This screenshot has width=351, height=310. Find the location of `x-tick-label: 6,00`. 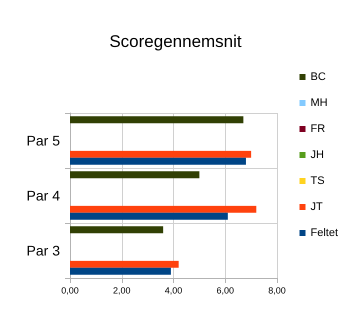

x-tick-label: 6,00 is located at coordinates (225, 291).